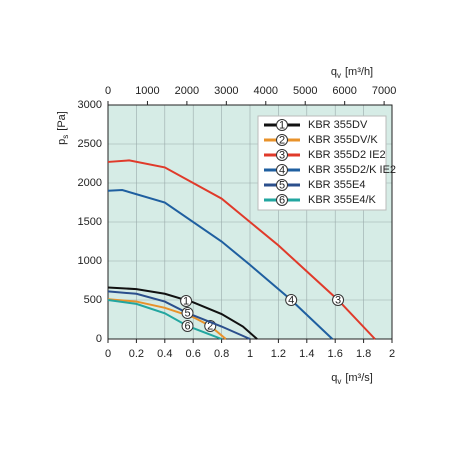 The width and height of the screenshot is (450, 450). Describe the element at coordinates (343, 140) in the screenshot. I see `legend-label: KBR 355DV/K` at that location.